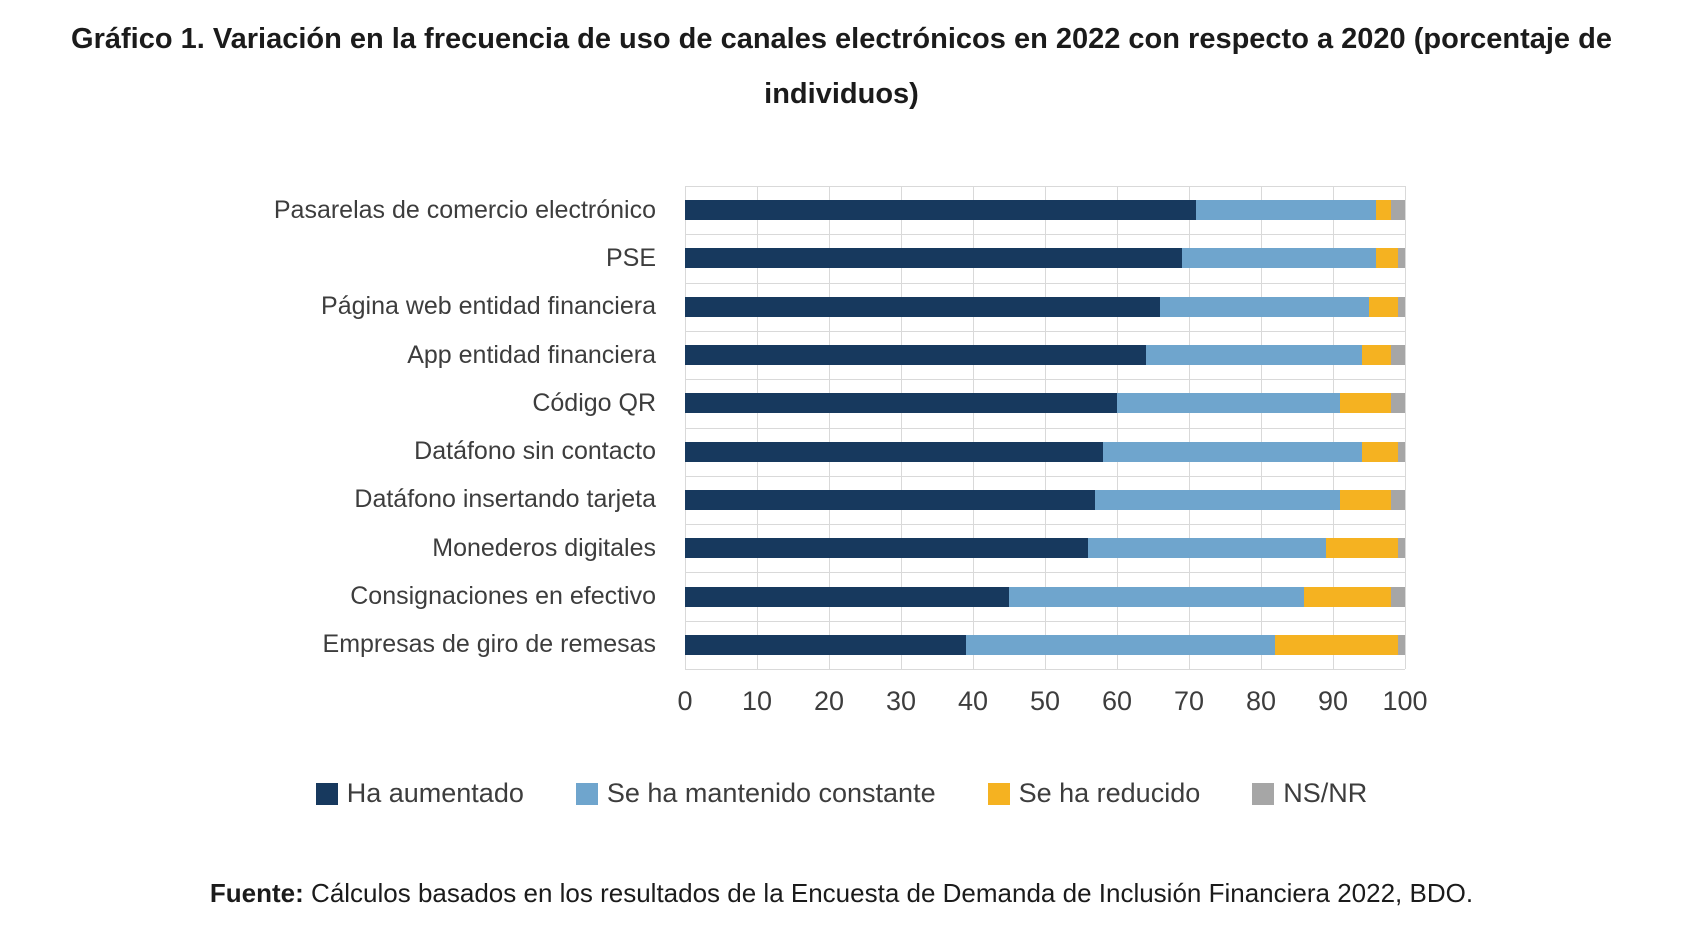  What do you see at coordinates (1189, 701) in the screenshot?
I see `x-tick-label: 70` at bounding box center [1189, 701].